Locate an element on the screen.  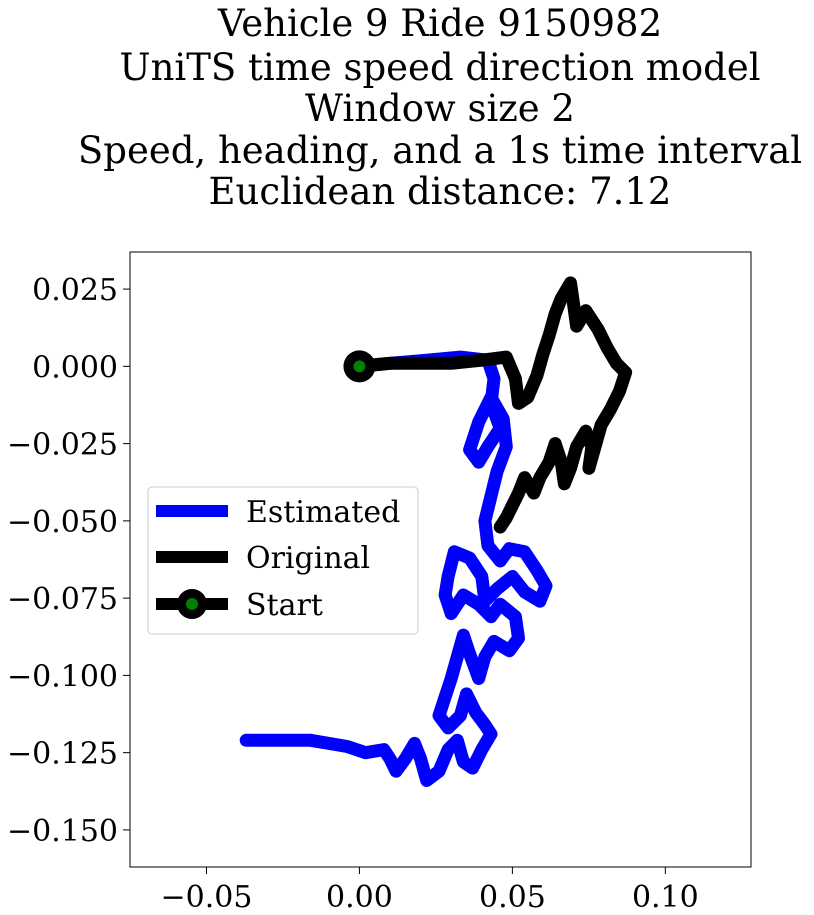
legend: Estimated Original Start is located at coordinates (283, 560).